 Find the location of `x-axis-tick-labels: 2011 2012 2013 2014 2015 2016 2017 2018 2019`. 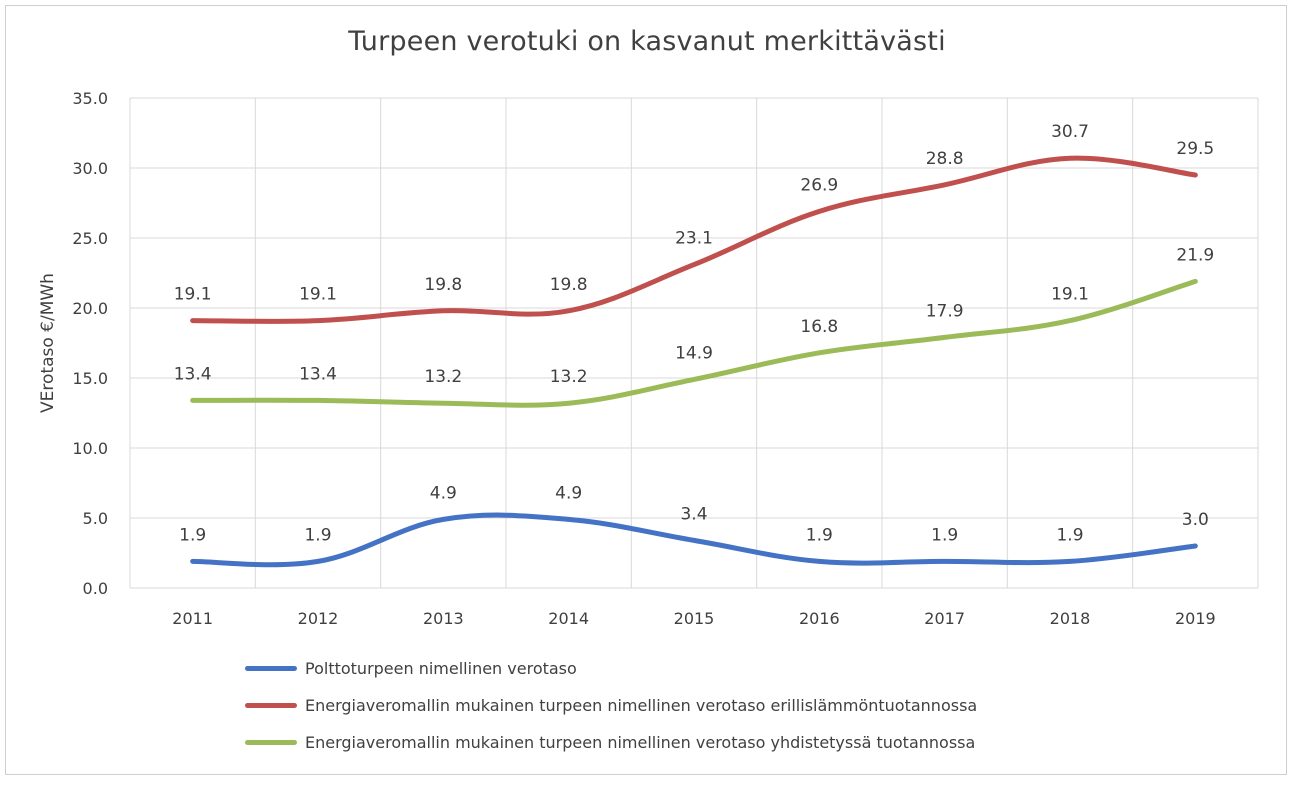

x-axis-tick-labels: 2011 2012 2013 2014 2015 2016 2017 2018 2019 is located at coordinates (693, 618).